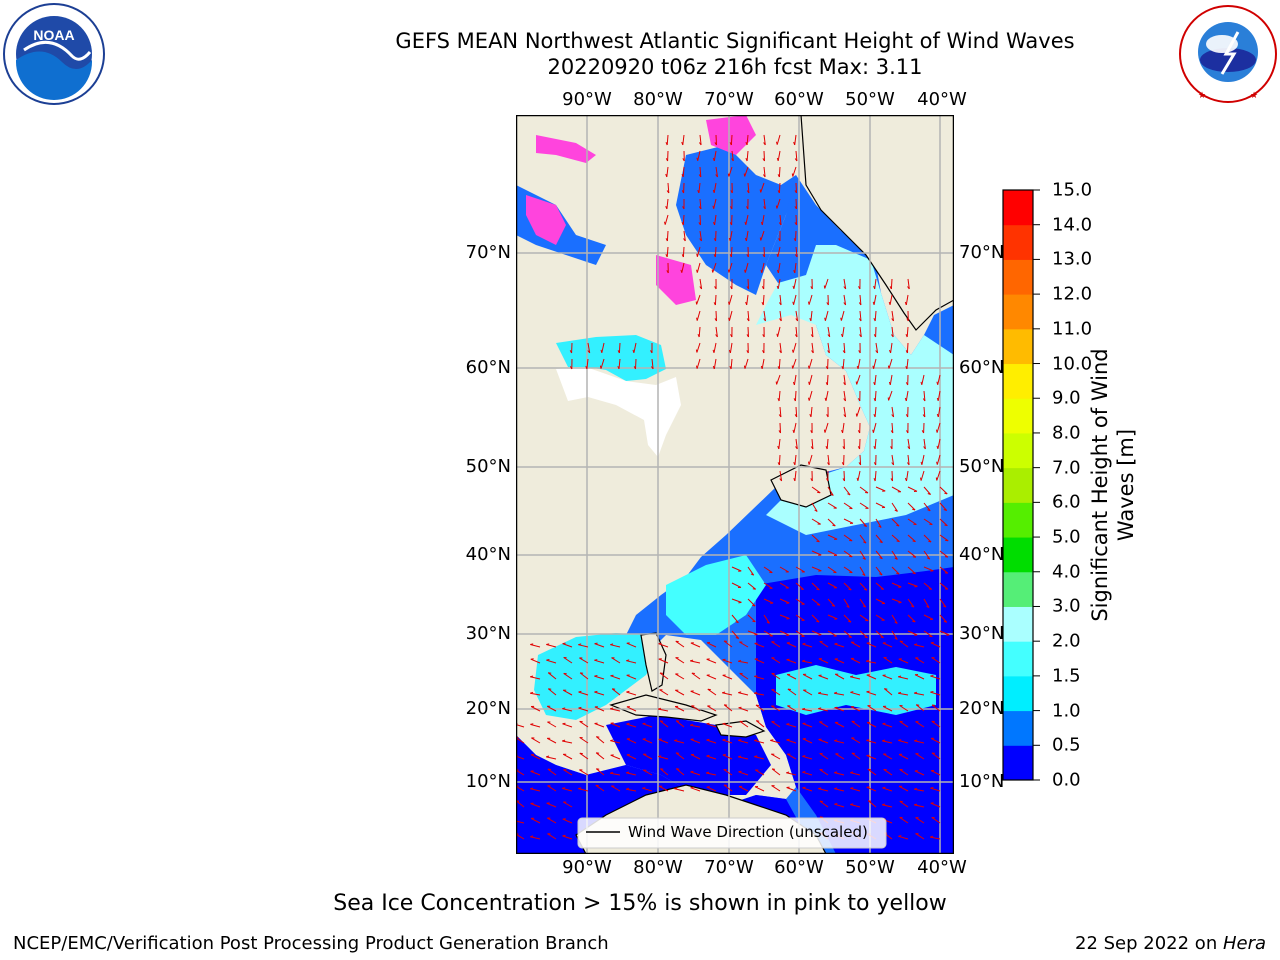 The height and width of the screenshot is (960, 1280). Describe the element at coordinates (982, 466) in the screenshot. I see `lat-label-right: 50°N` at that location.